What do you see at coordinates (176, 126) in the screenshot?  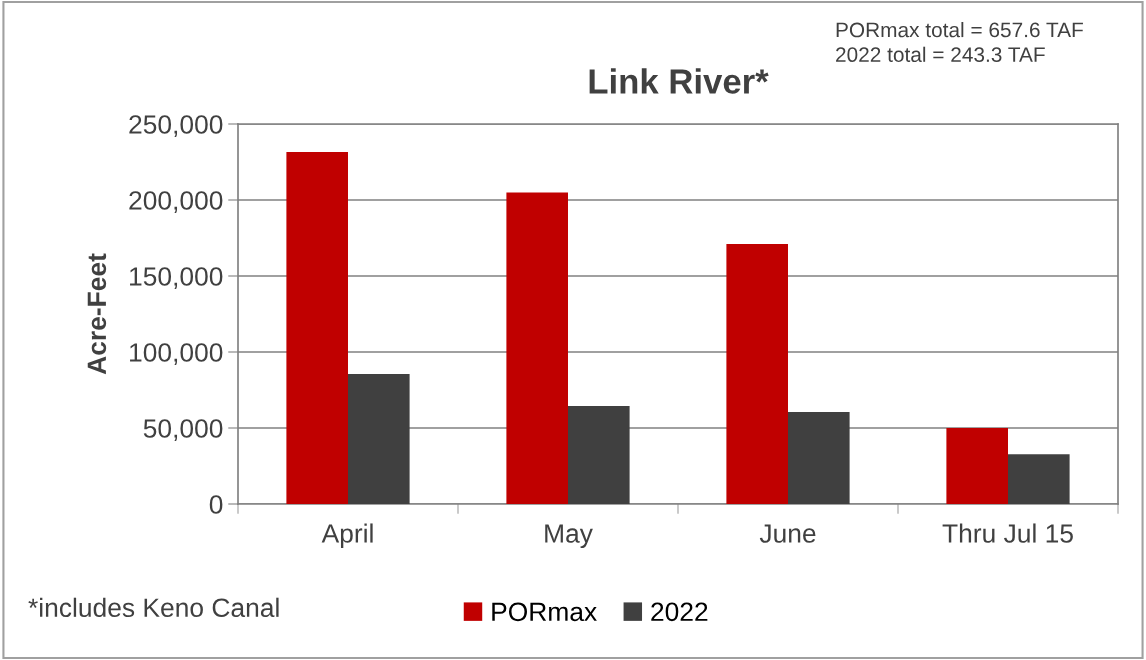 I see `y-tick-label: 250,000` at bounding box center [176, 126].